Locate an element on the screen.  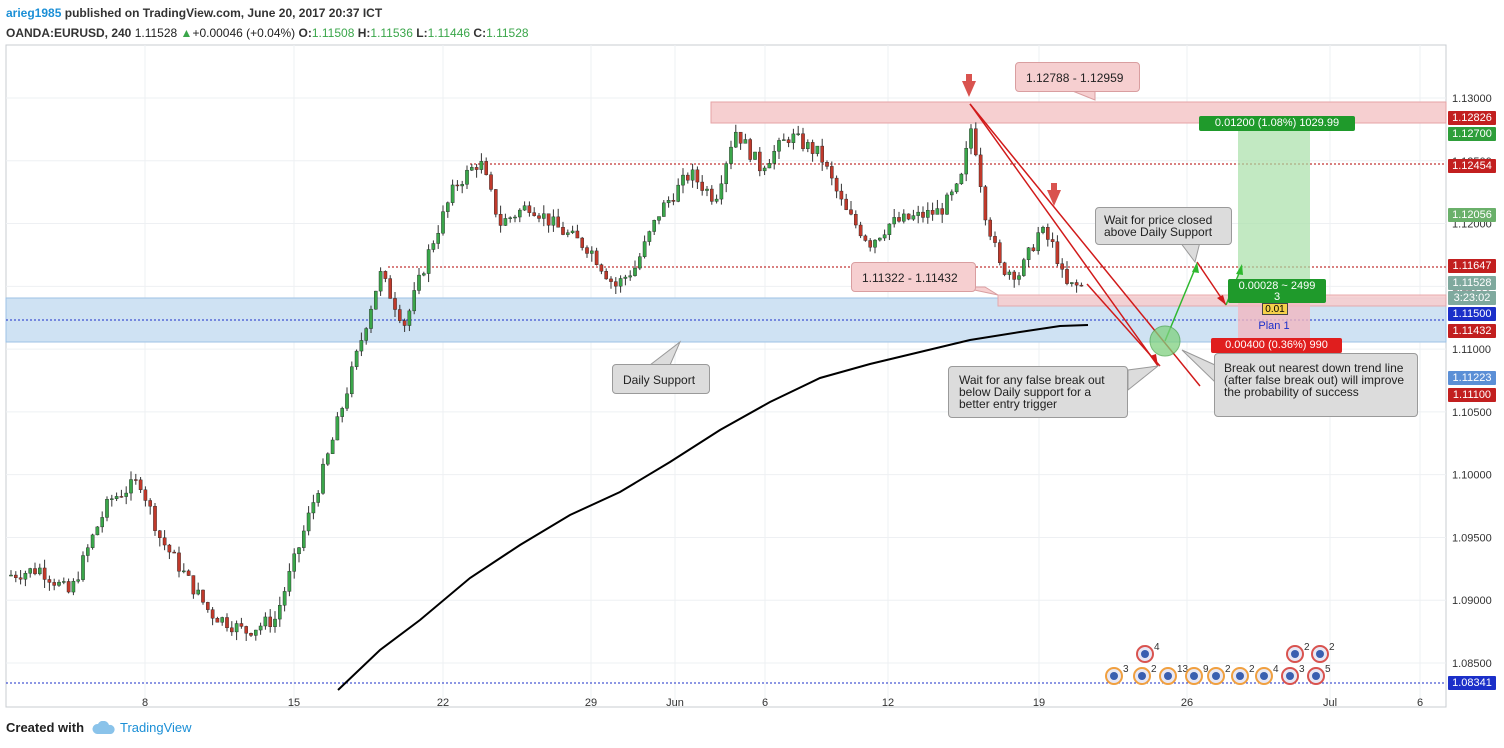
y-tick-label: 1.10500 is located at coordinates (1472, 413).